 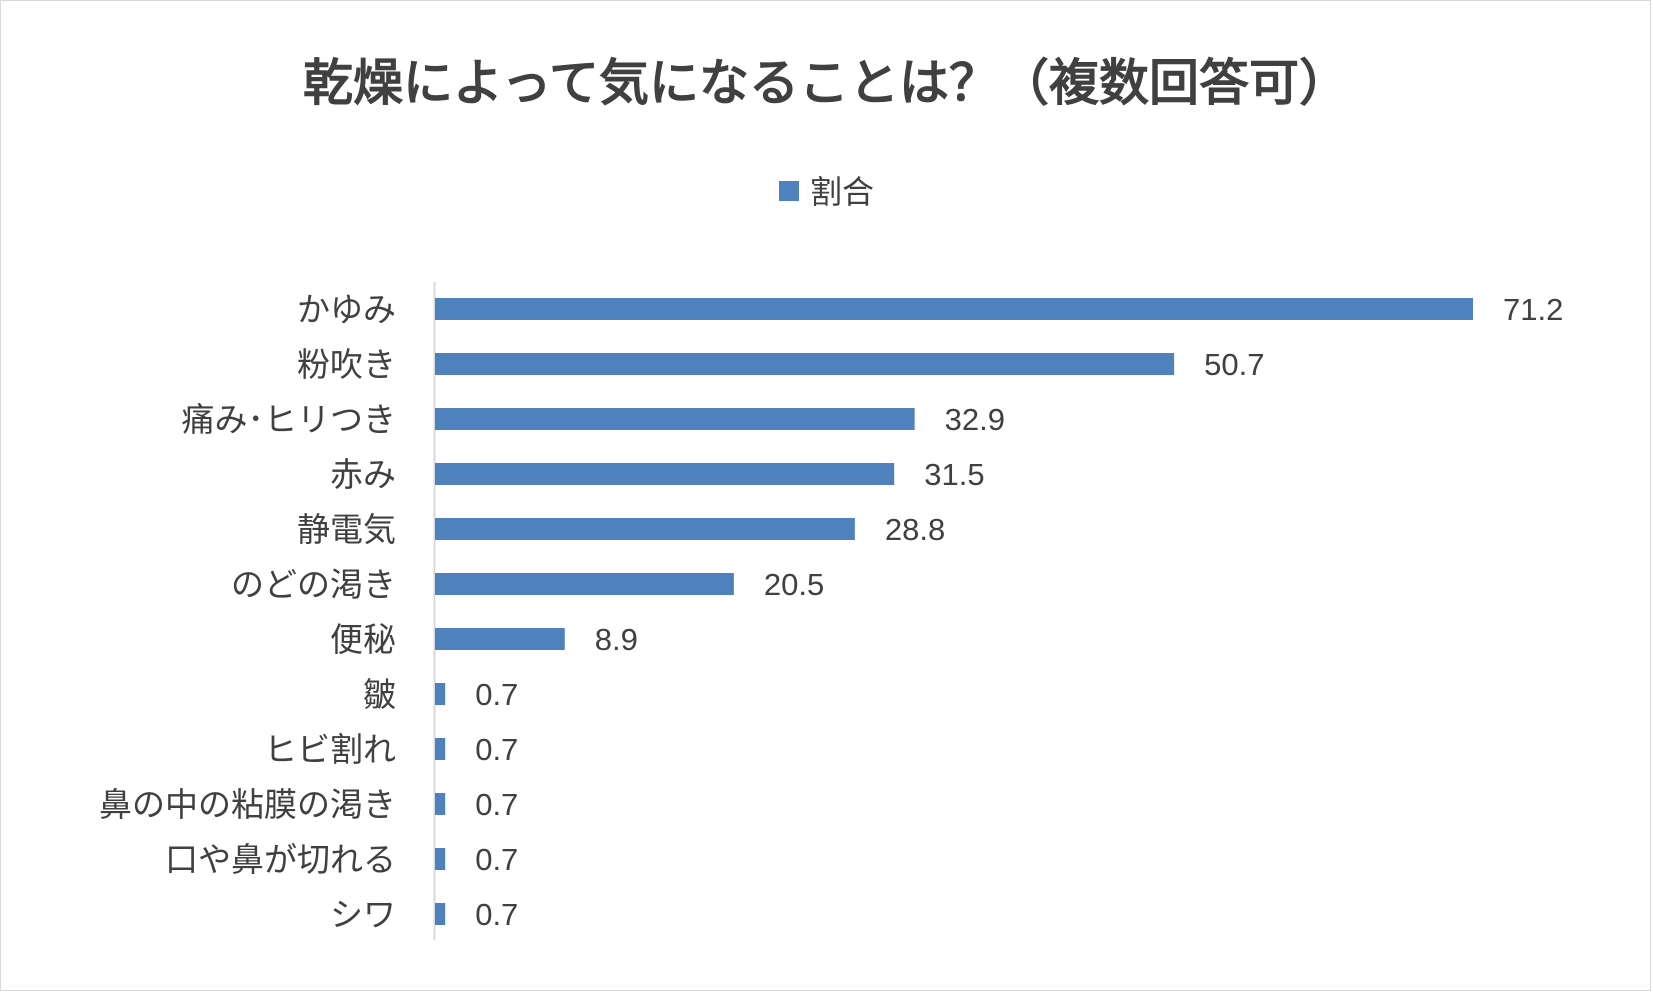 I want to click on legend: 割合, so click(x=826, y=192).